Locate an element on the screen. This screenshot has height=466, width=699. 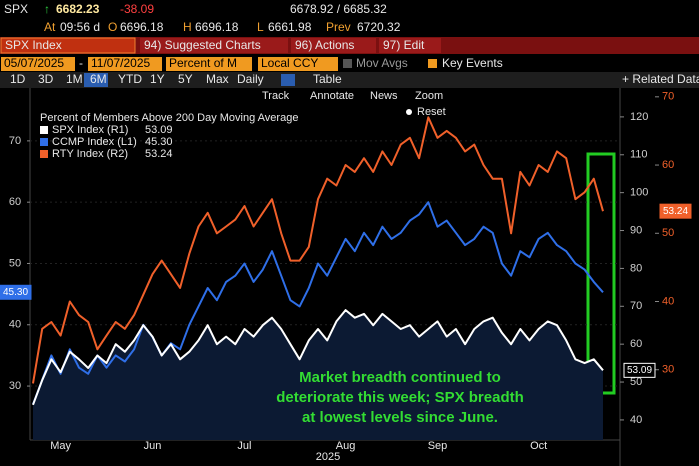
x-tick-label: Jul is located at coordinates (244, 446).